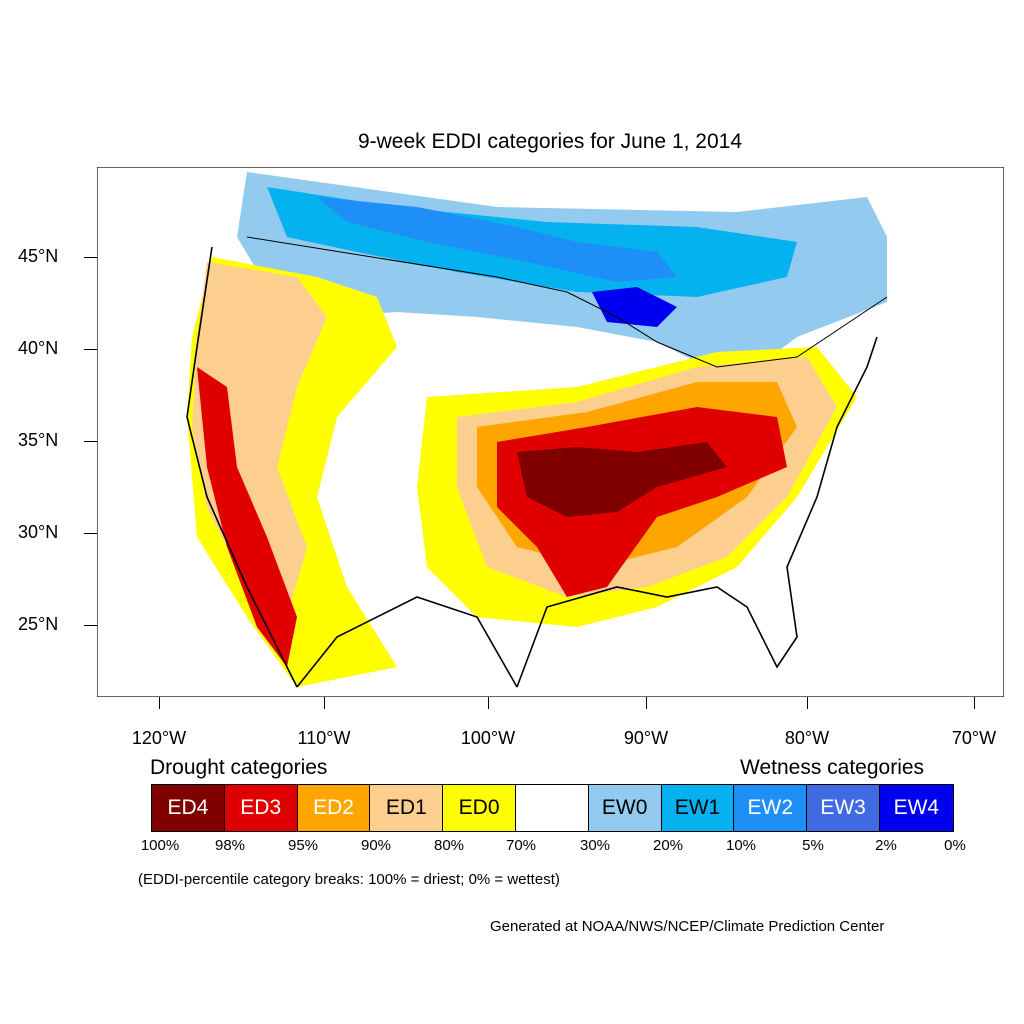  What do you see at coordinates (247, 517) in the screenshot?
I see `drought-west-ed3` at bounding box center [247, 517].